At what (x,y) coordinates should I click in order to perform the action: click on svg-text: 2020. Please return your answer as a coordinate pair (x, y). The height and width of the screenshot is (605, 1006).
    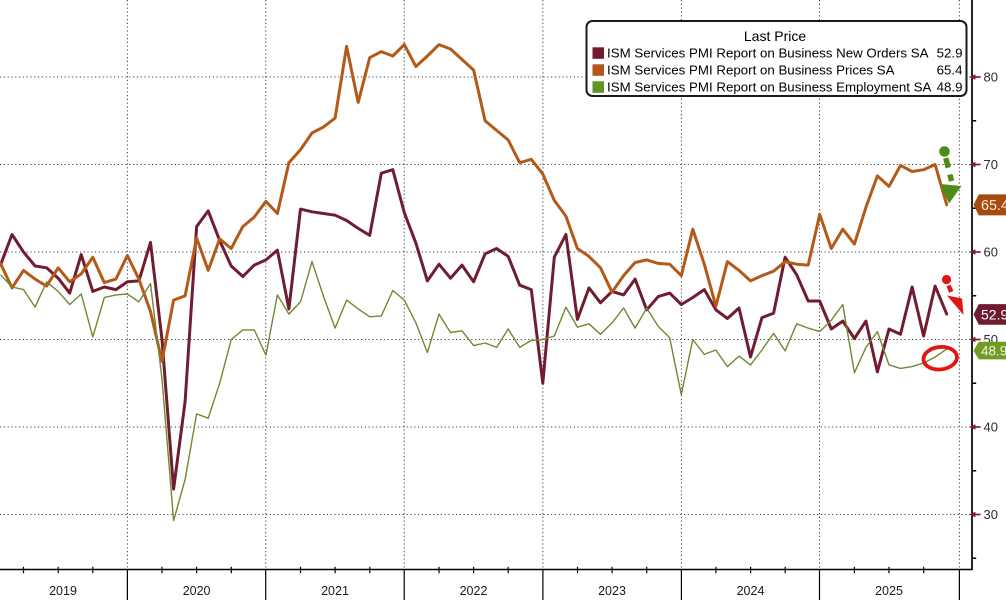
    Looking at the image, I should click on (197, 591).